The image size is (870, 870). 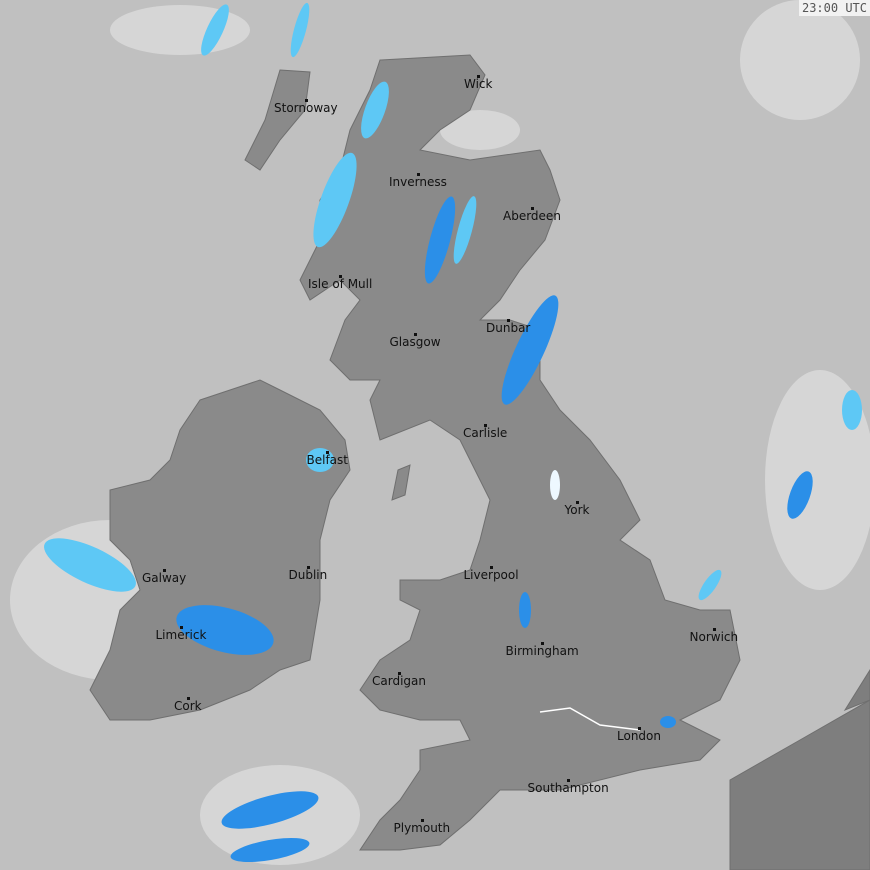 I want to click on city-label: Birmingham, so click(x=542, y=651).